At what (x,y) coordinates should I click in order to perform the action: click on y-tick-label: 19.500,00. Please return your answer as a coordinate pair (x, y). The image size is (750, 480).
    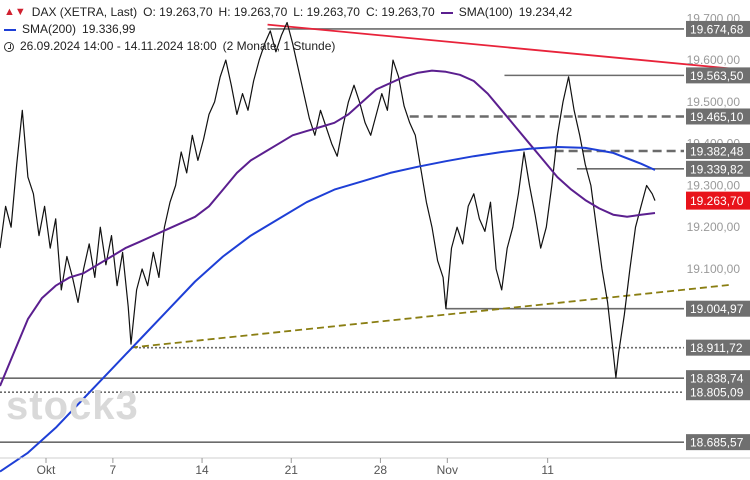
    Looking at the image, I should click on (714, 102).